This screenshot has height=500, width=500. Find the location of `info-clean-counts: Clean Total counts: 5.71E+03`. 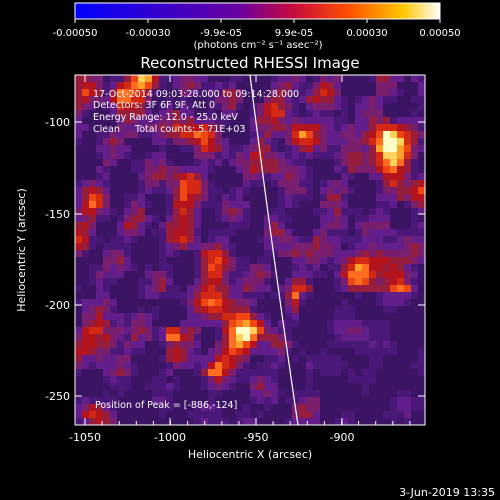

info-clean-counts: Clean Total counts: 5.71E+03 is located at coordinates (169, 129).